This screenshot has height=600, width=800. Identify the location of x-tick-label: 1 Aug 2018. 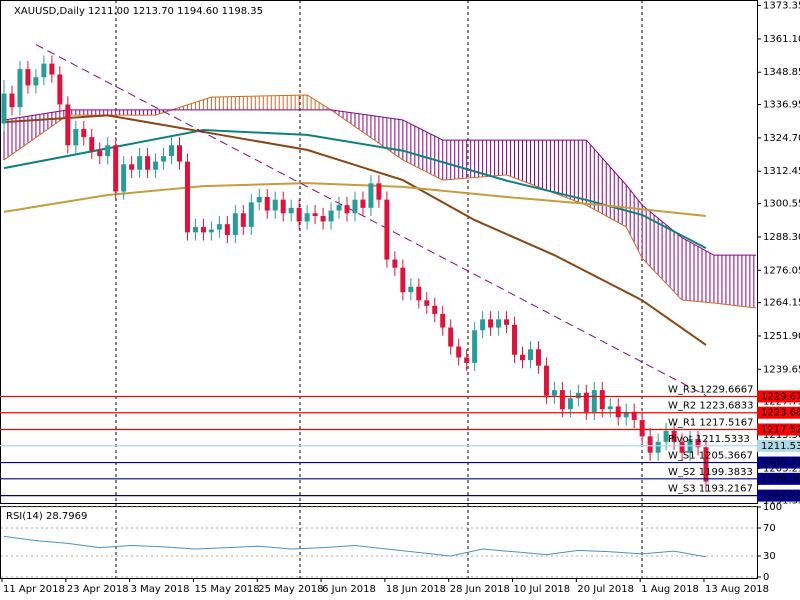
(670, 589).